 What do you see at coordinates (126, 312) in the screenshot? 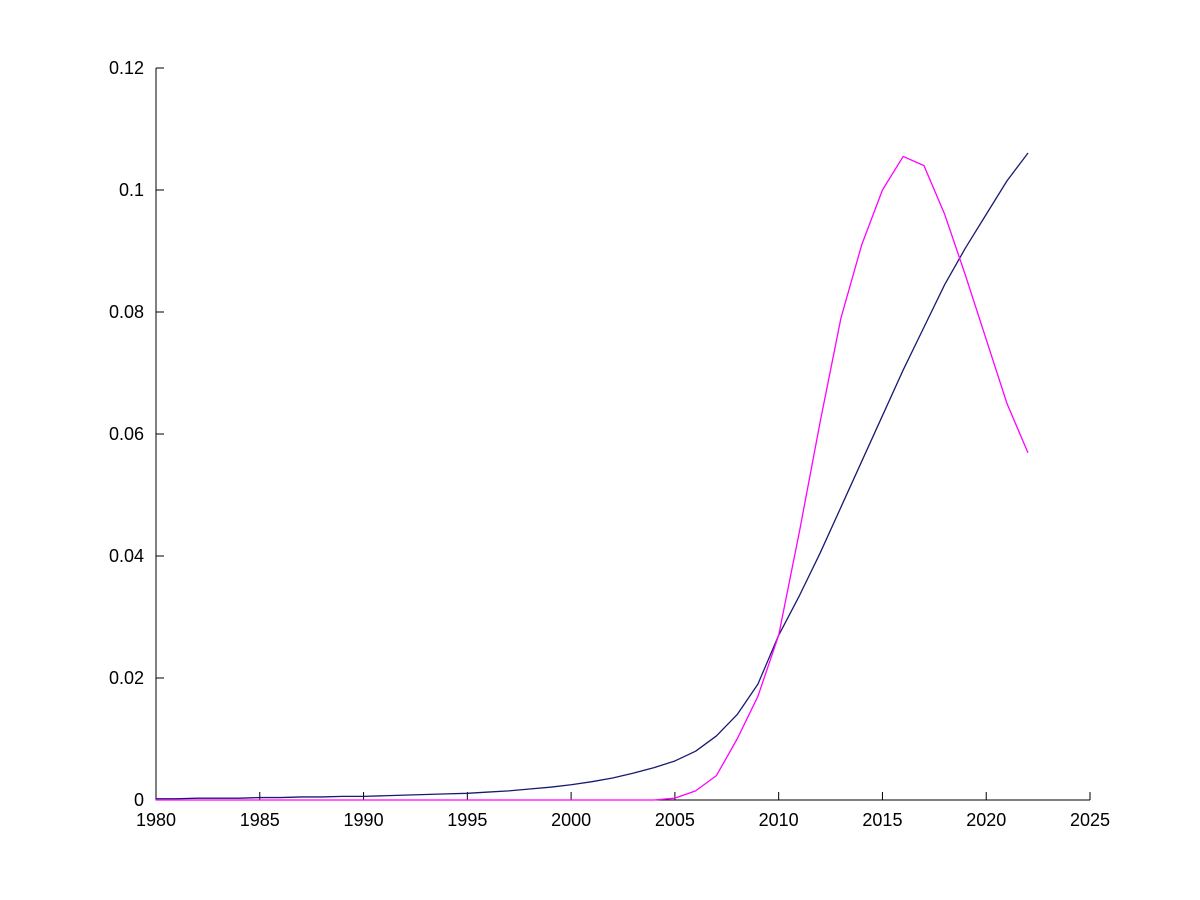
I see `y-tick-label: 0.08` at bounding box center [126, 312].